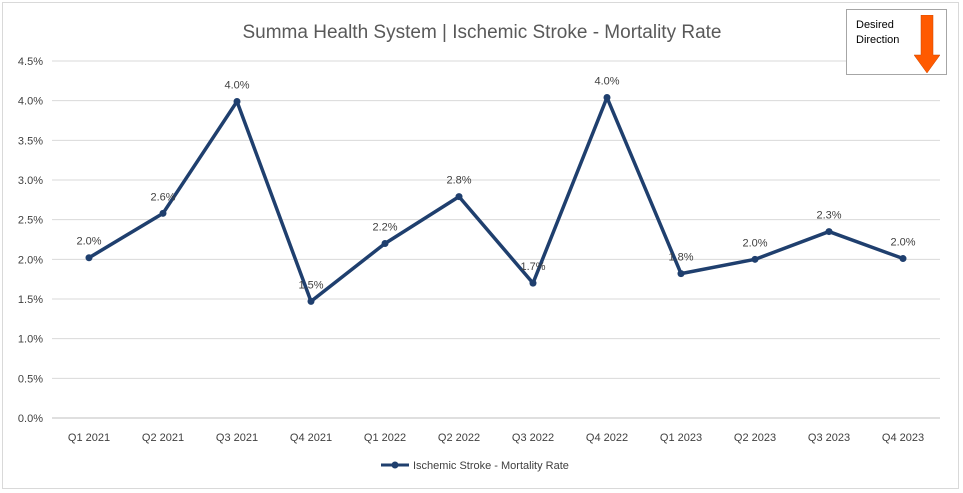  What do you see at coordinates (162, 197) in the screenshot?
I see `data-label: 2.6%` at bounding box center [162, 197].